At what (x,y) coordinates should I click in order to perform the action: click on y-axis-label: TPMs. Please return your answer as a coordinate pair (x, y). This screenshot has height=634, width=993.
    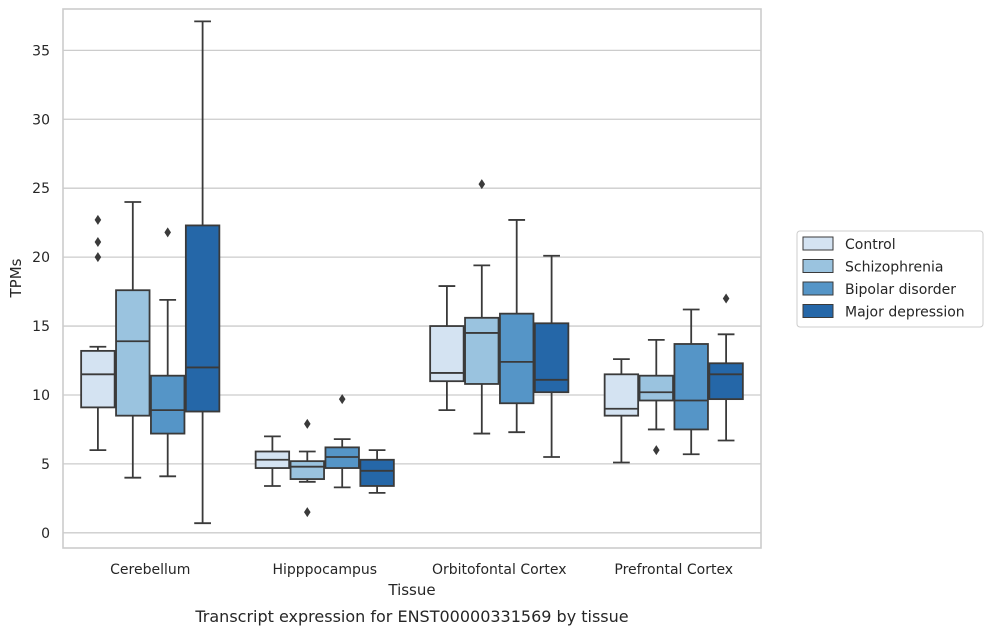
    Looking at the image, I should click on (16, 278).